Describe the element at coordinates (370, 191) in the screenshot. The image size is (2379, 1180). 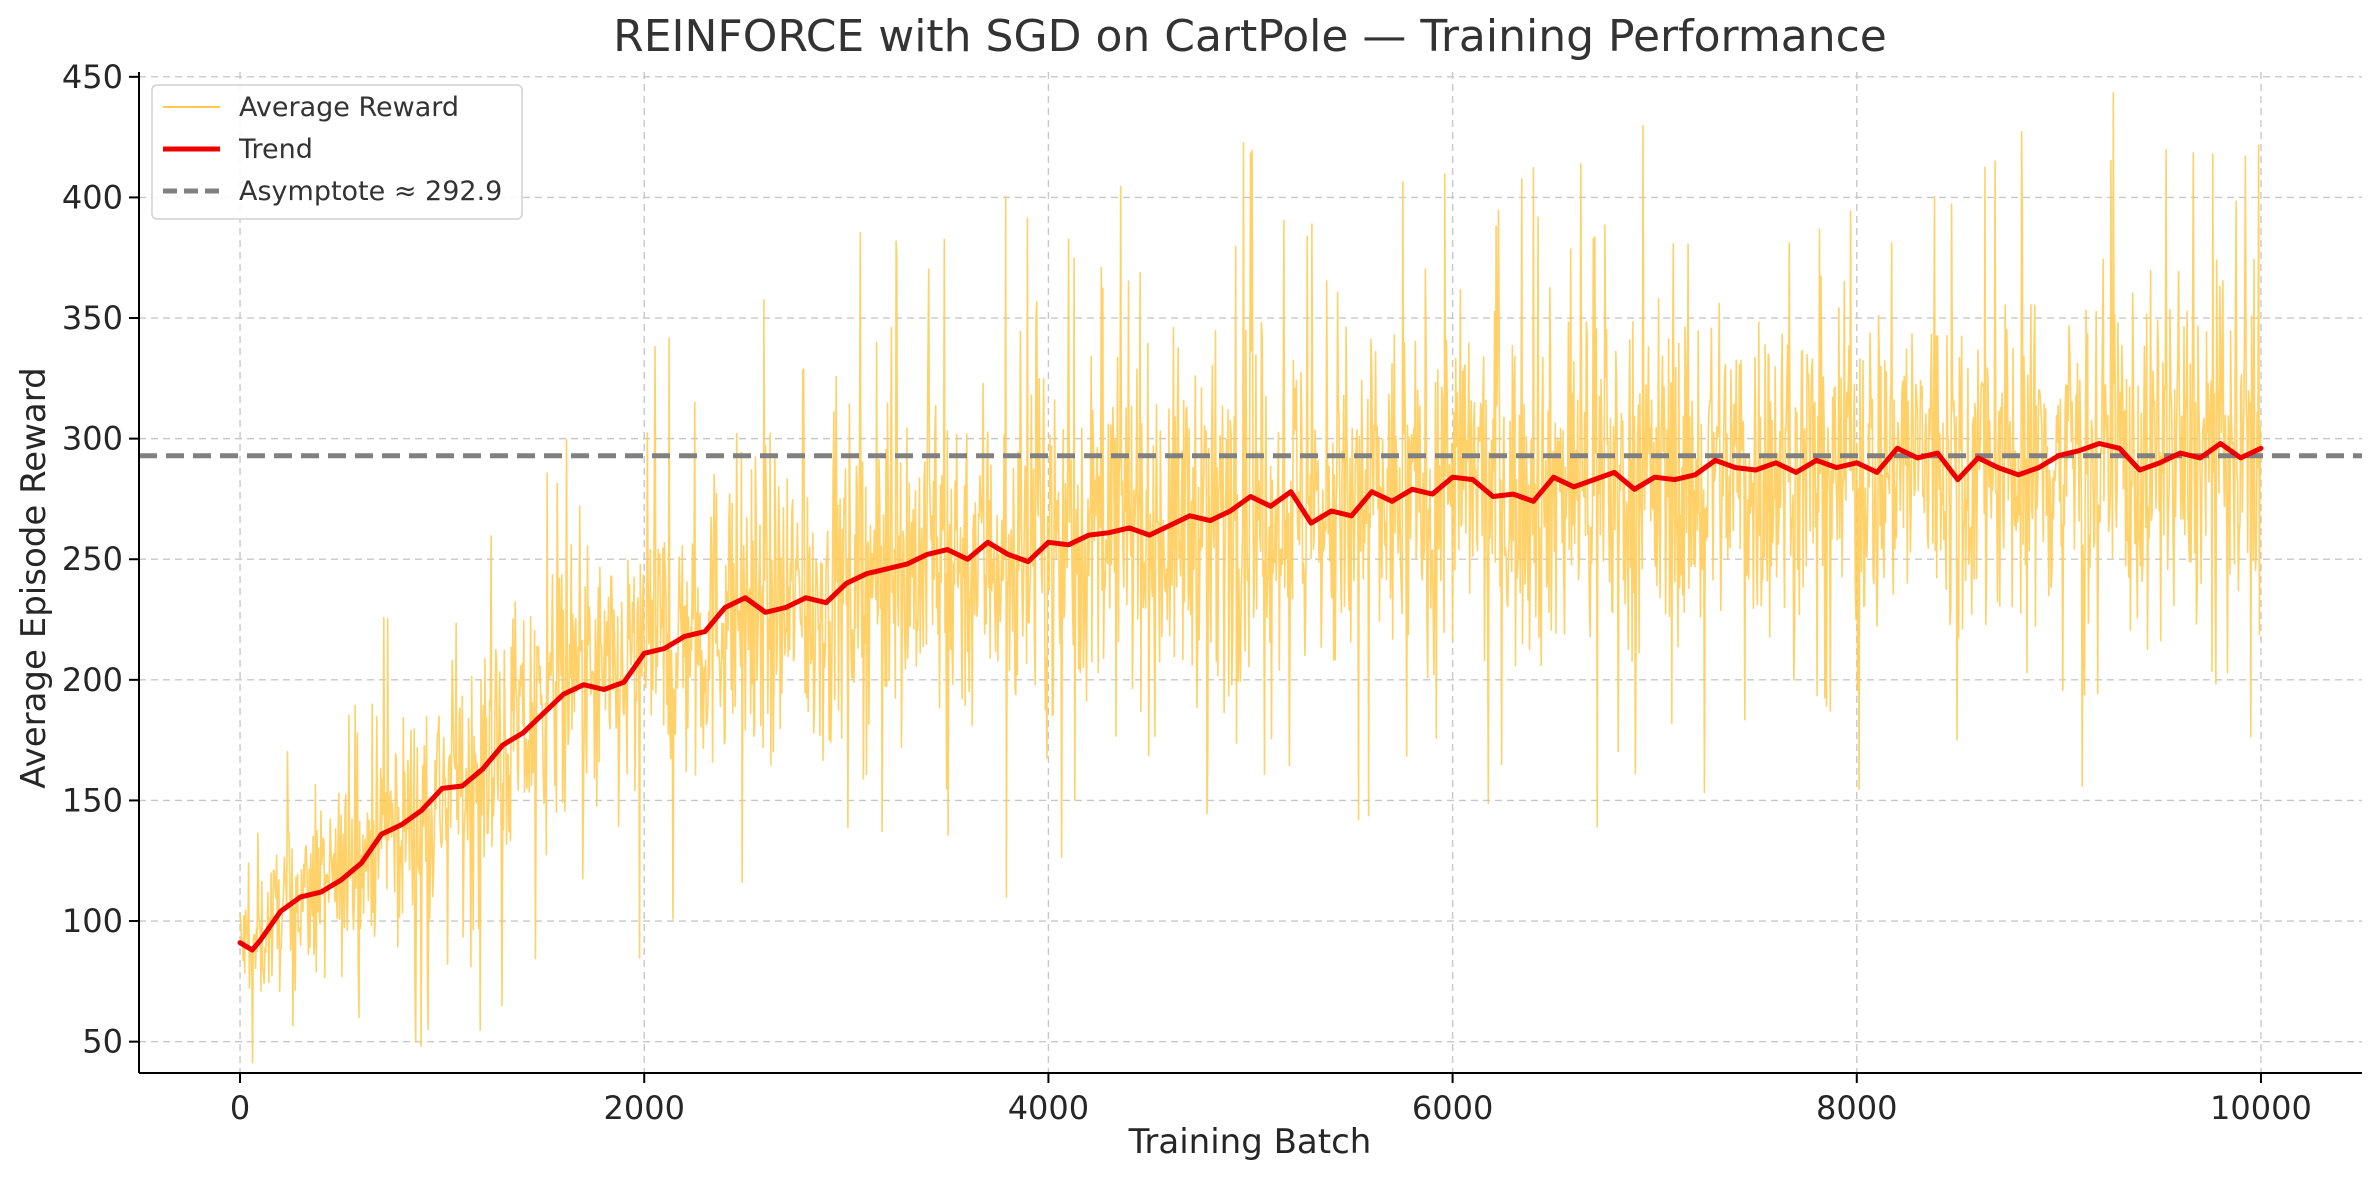
I see `legend-label-asymptote: Asymptote ≈ 292.9` at that location.